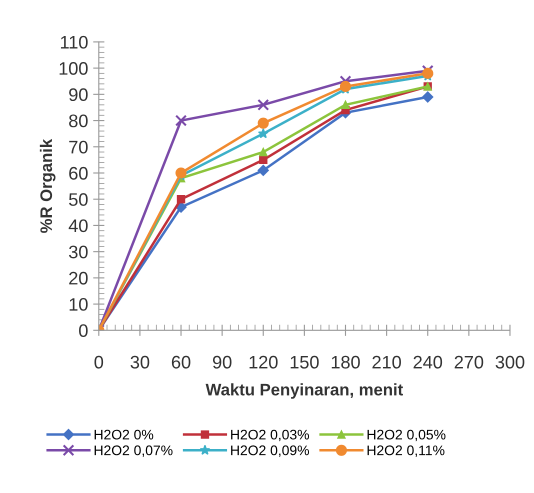 The width and height of the screenshot is (534, 493). What do you see at coordinates (386, 362) in the screenshot?
I see `x-tick-label: 210` at bounding box center [386, 362].